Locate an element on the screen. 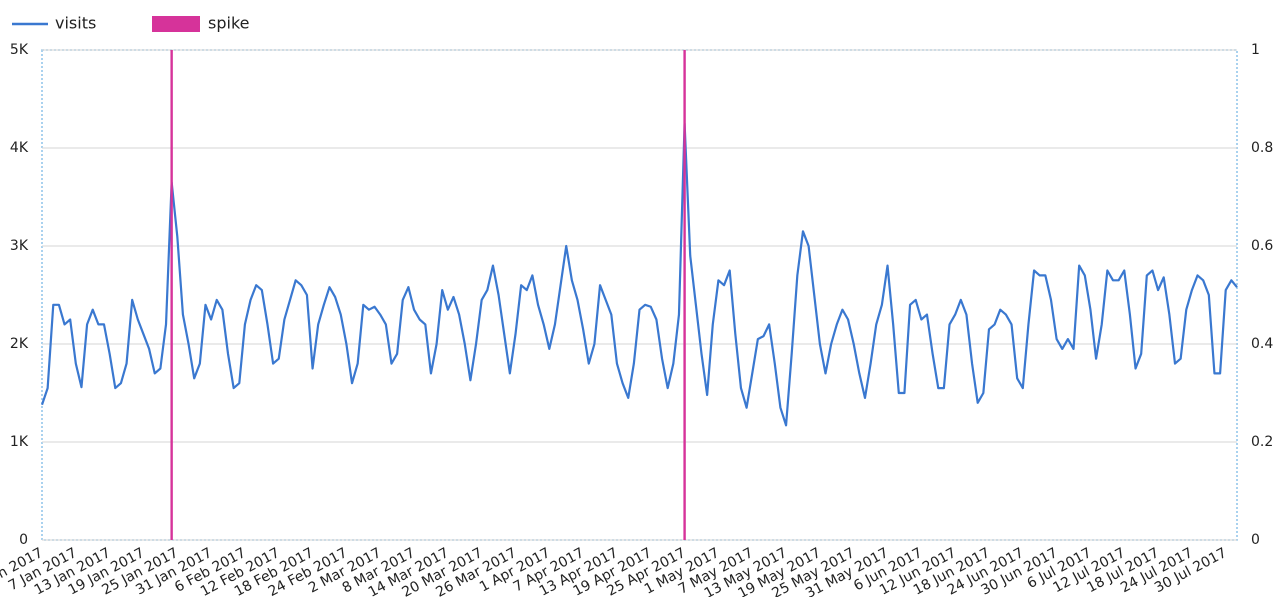 This screenshot has height=597, width=1280. y2-tick-label: 1 is located at coordinates (1255, 50).